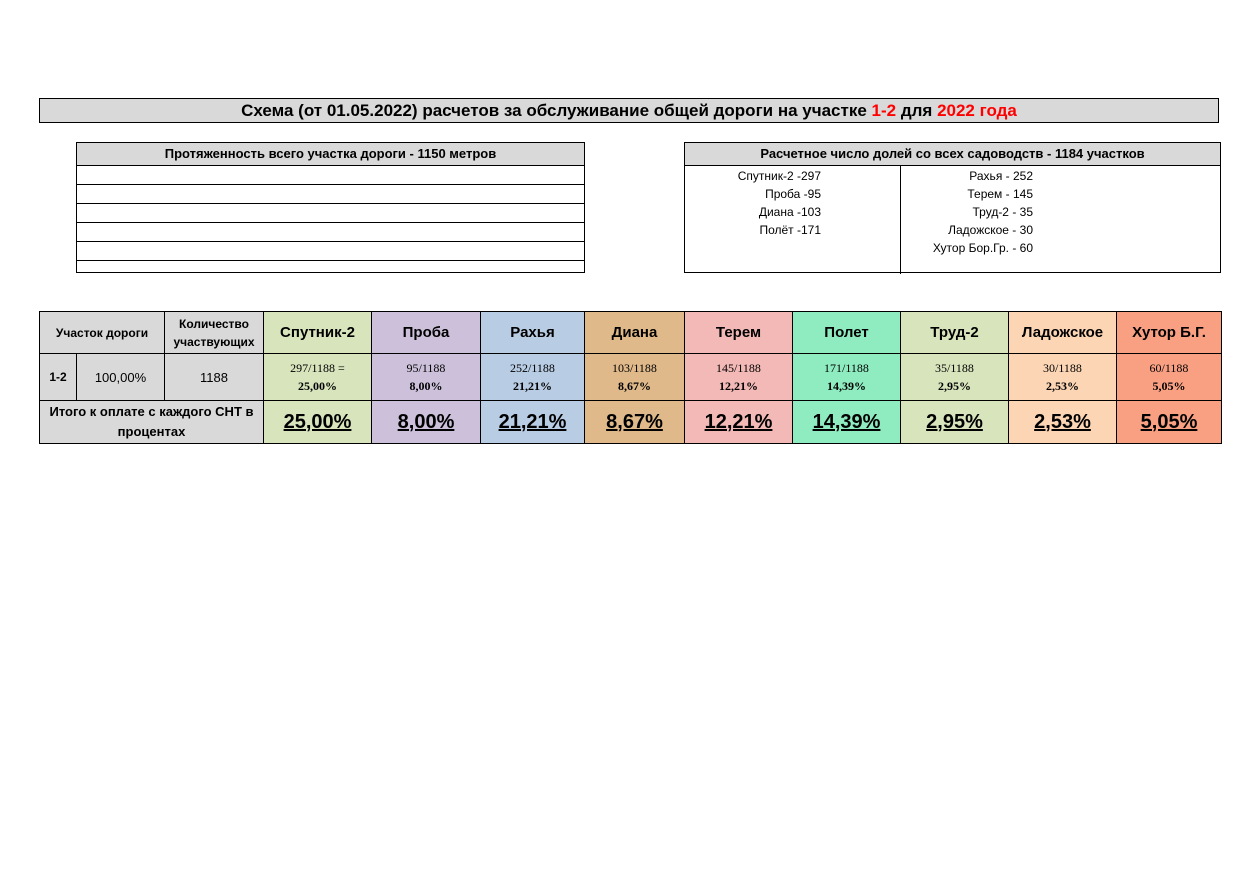 Image resolution: width=1250 pixels, height=880 pixels. I want to click on section-cell: 1-2, so click(58, 377).